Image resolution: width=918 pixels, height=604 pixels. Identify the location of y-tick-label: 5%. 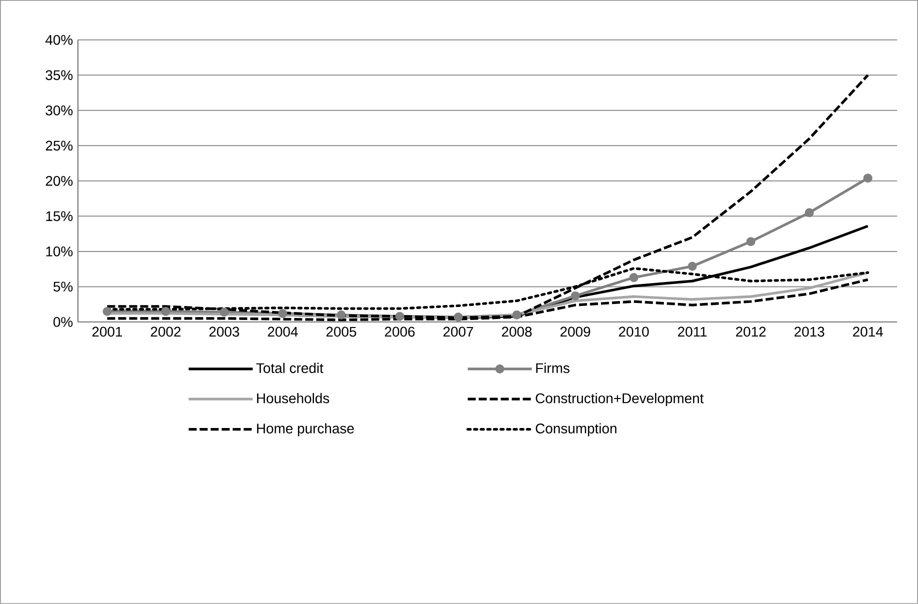
(63, 287).